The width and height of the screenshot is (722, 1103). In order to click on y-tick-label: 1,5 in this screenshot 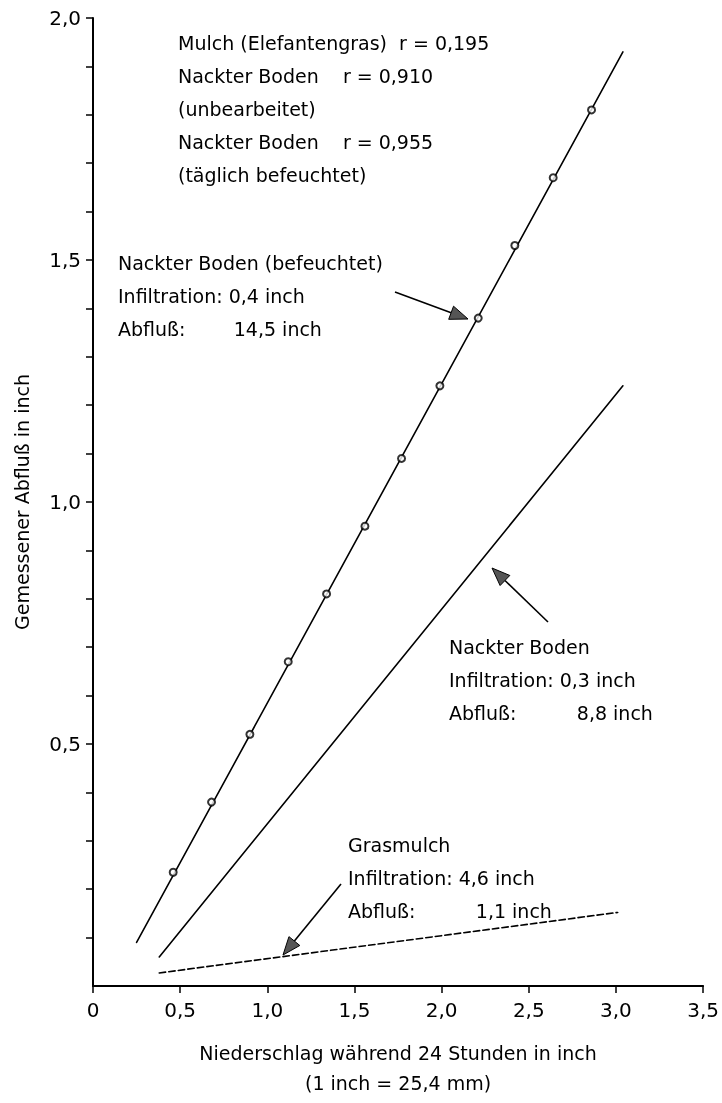, I will do `click(65, 260)`.